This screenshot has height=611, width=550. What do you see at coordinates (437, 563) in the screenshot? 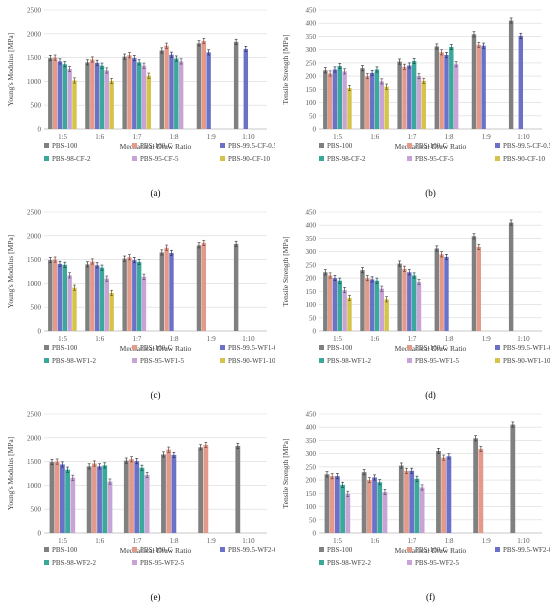
I see `legend-label: PBS-95-WF2-5` at bounding box center [437, 563].